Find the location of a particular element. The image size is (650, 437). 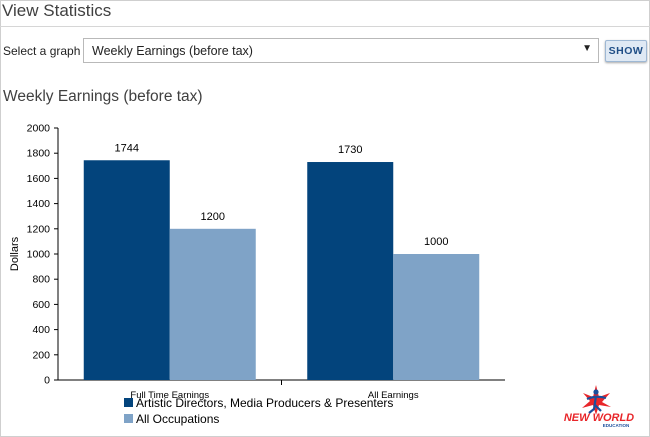

bar-data-label: 1730 is located at coordinates (350, 150).